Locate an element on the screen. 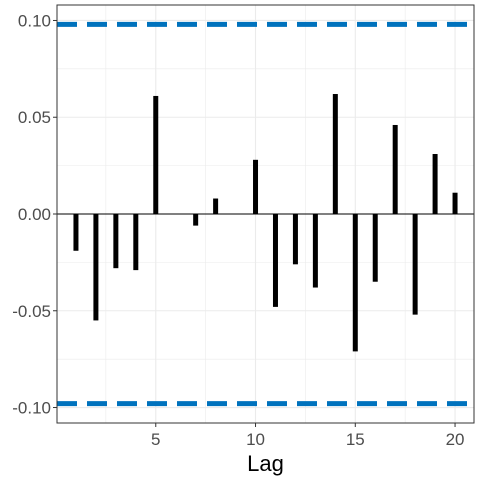 Image resolution: width=480 pixels, height=480 pixels. y-tick-label: -0.05 is located at coordinates (31, 311).